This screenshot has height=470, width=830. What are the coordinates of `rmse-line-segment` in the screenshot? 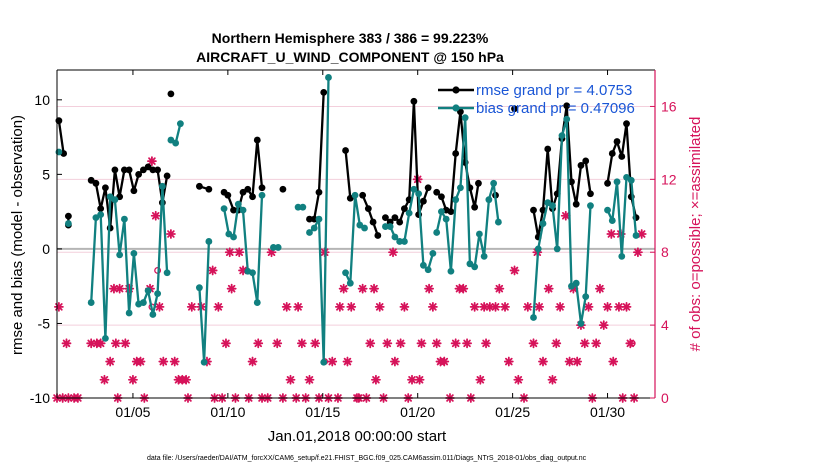 It's located at (562, 171).